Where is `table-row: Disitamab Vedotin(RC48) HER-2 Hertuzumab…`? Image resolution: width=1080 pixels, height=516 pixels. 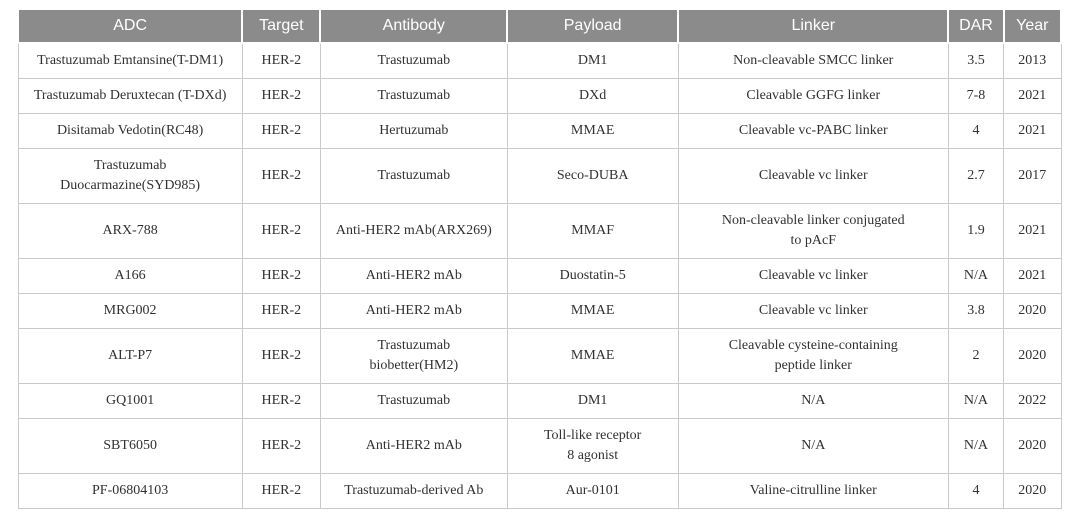
table-row: Disitamab Vedotin(RC48) HER-2 Hertuzumab… is located at coordinates (539, 131).